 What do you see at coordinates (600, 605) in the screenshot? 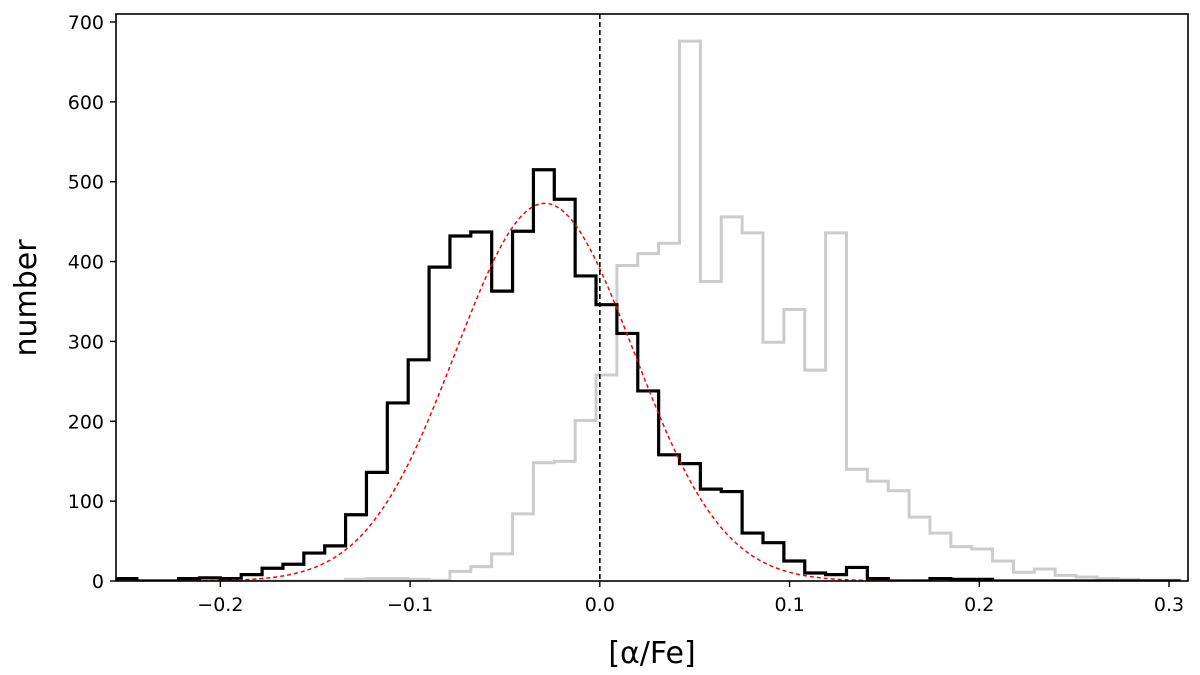
I see `x-tick-label: 0.0` at bounding box center [600, 605].